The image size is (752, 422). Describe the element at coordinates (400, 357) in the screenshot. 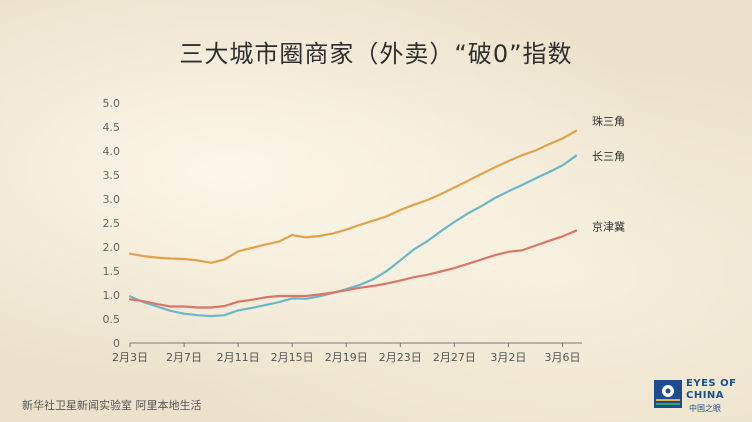

I see `x-tick-label: 2月23日` at that location.